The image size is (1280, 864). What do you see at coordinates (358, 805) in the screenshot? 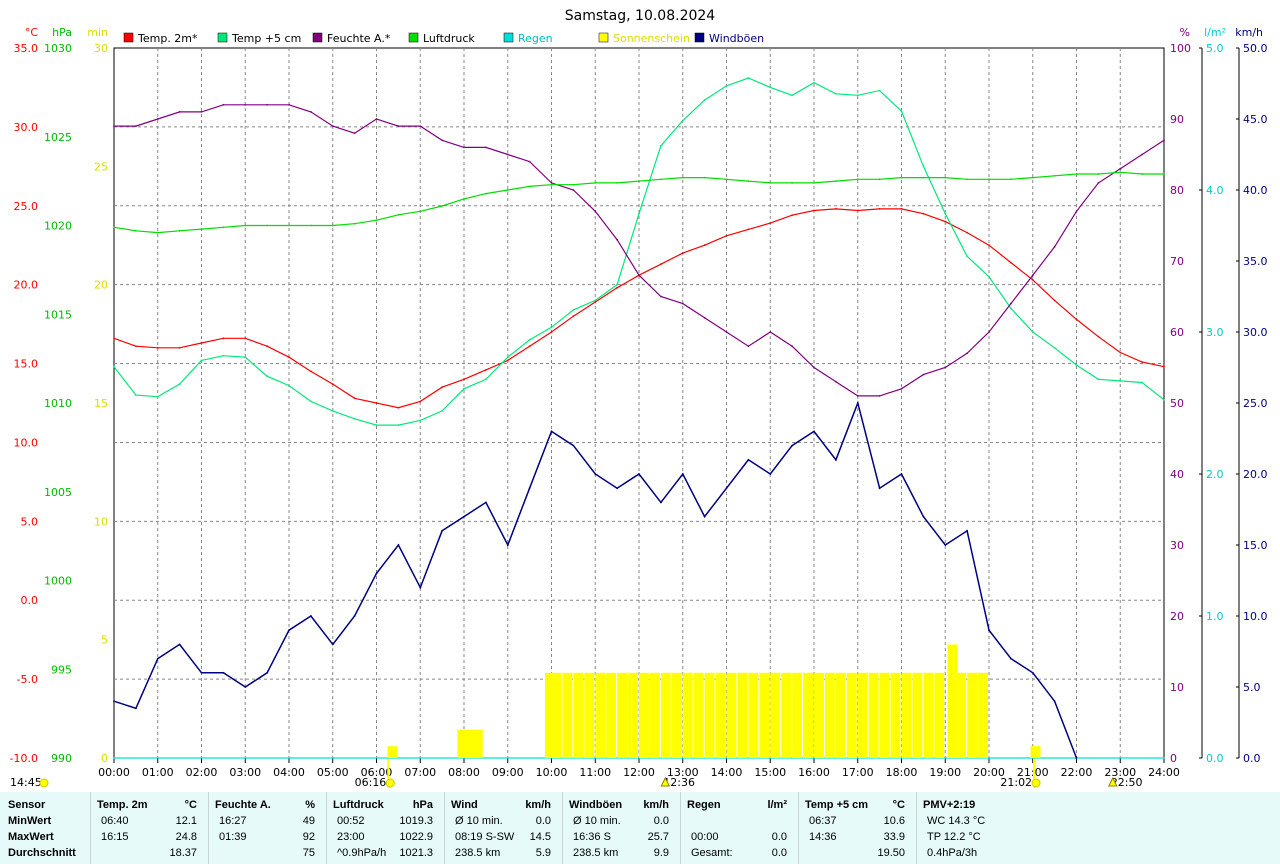
I see `stats-column-header: Luftdruck` at bounding box center [358, 805].